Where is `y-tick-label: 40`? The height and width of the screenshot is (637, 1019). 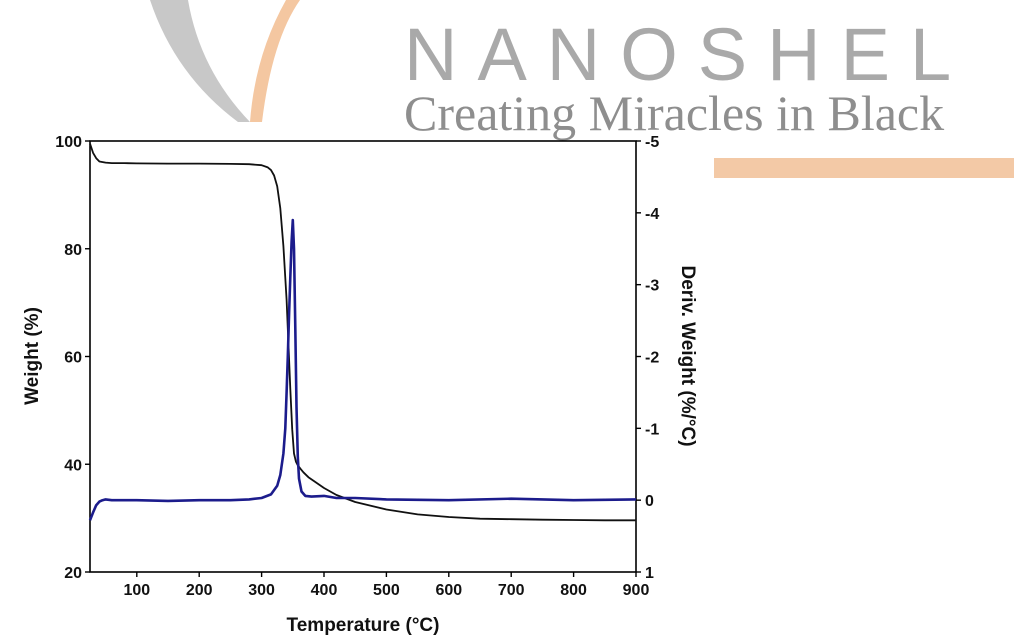
y-tick-label: 40 is located at coordinates (73, 465).